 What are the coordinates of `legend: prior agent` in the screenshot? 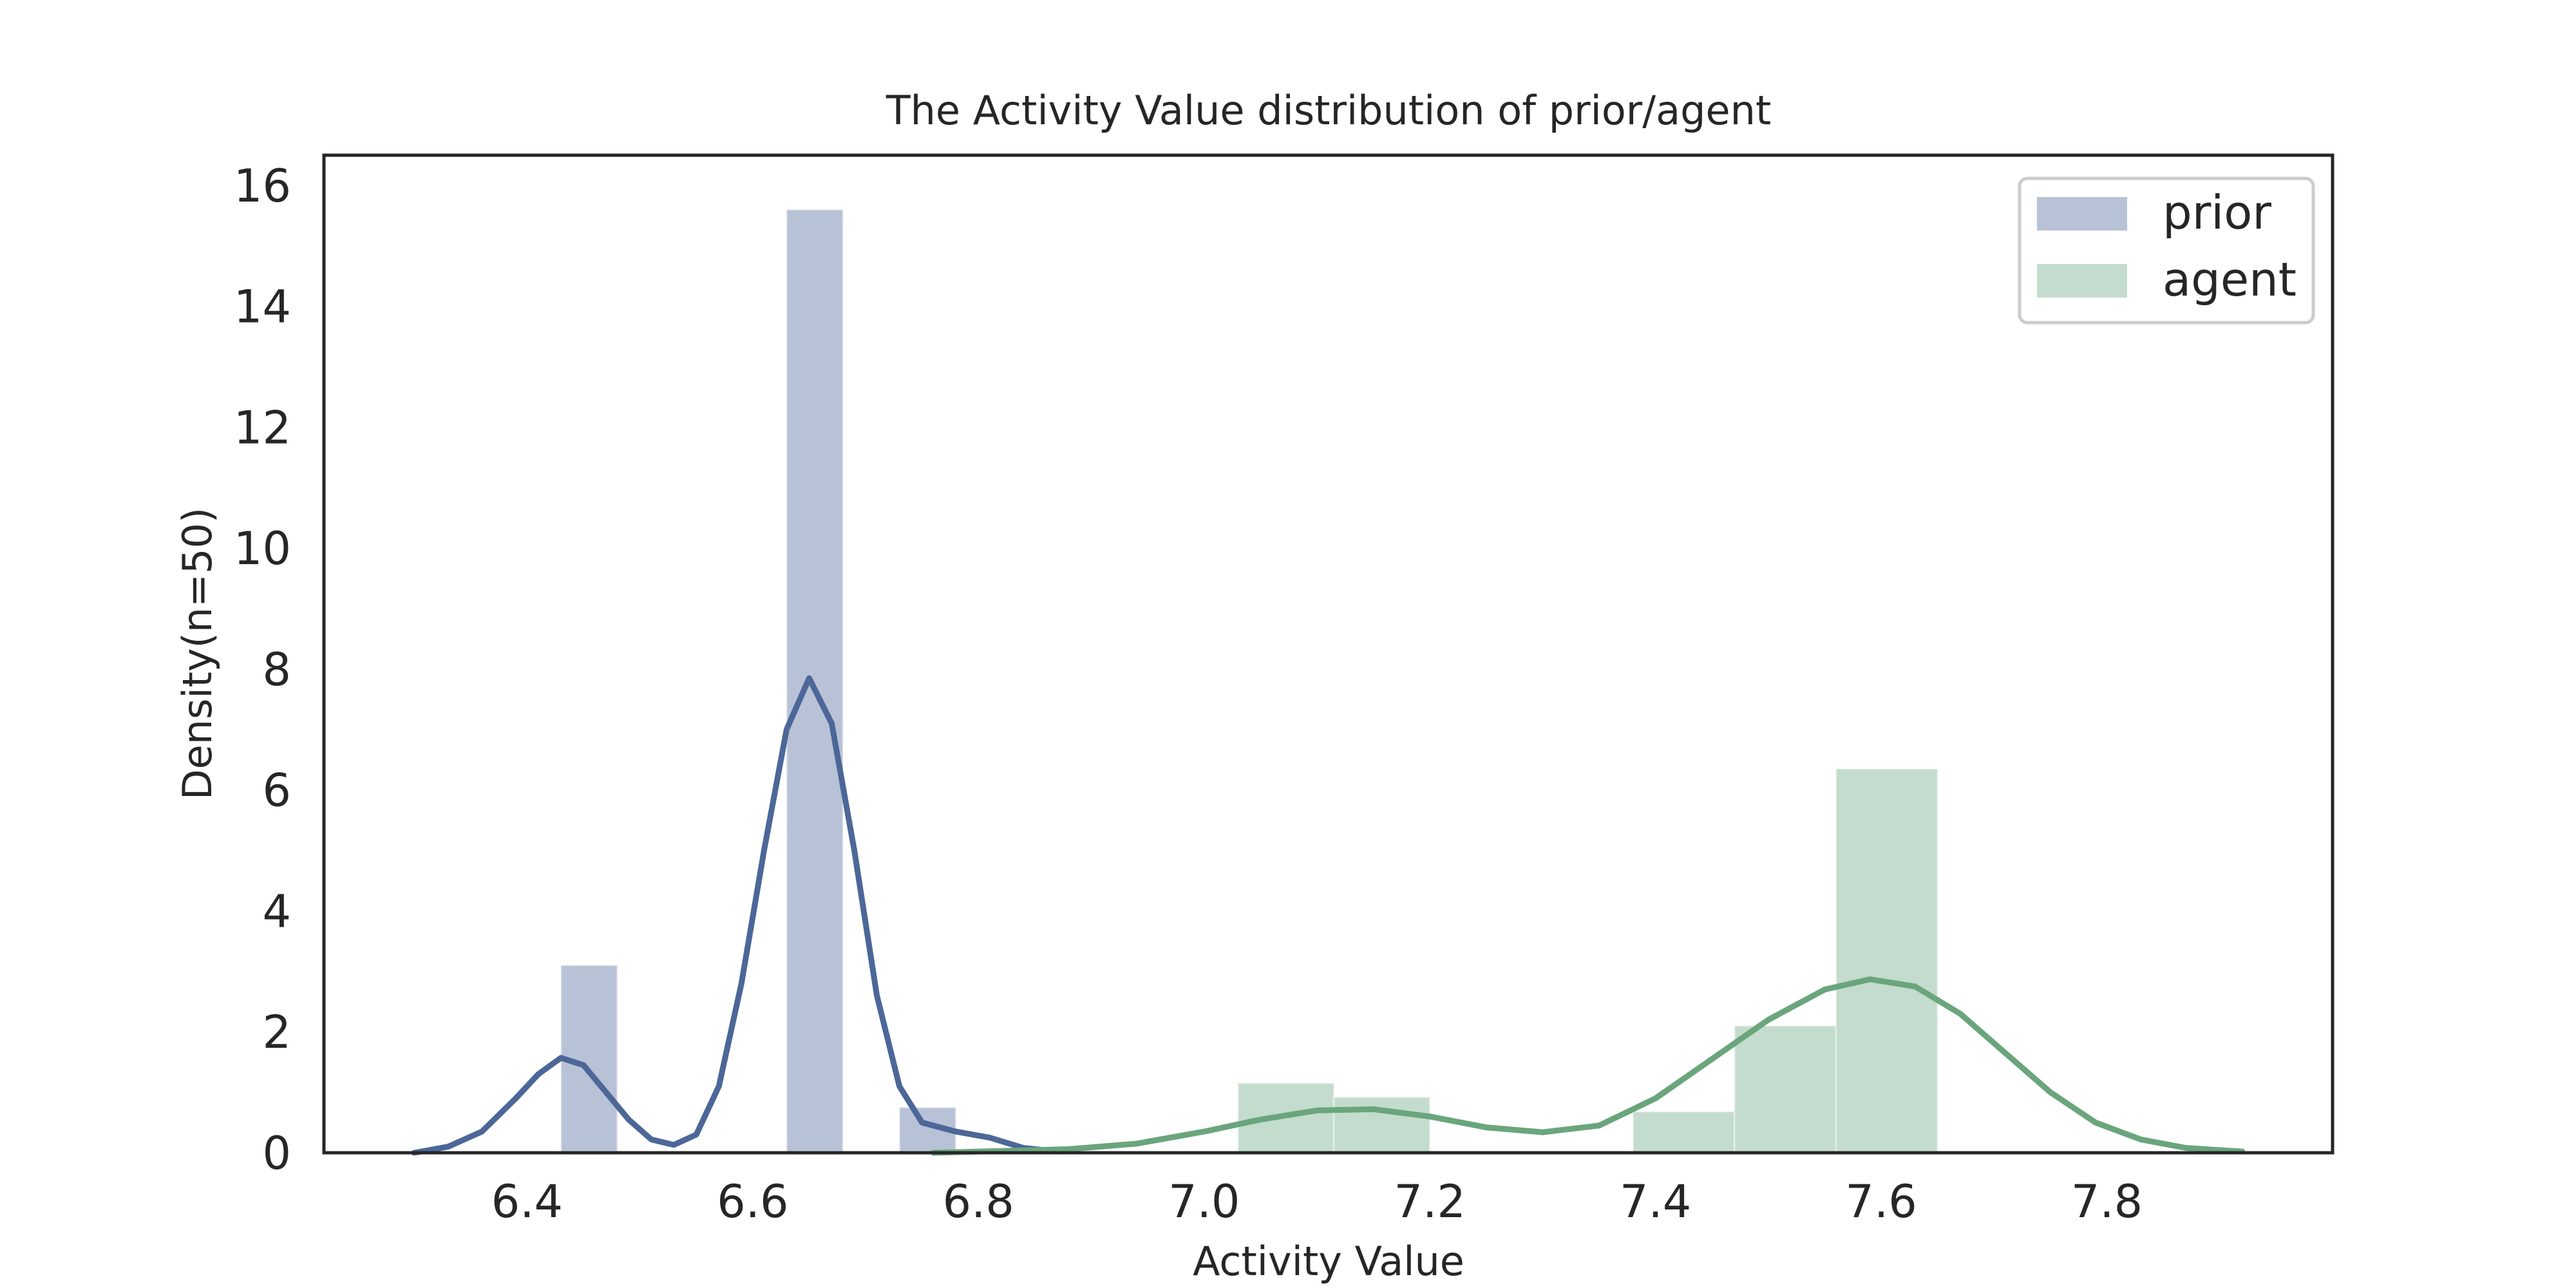 It's located at (2167, 250).